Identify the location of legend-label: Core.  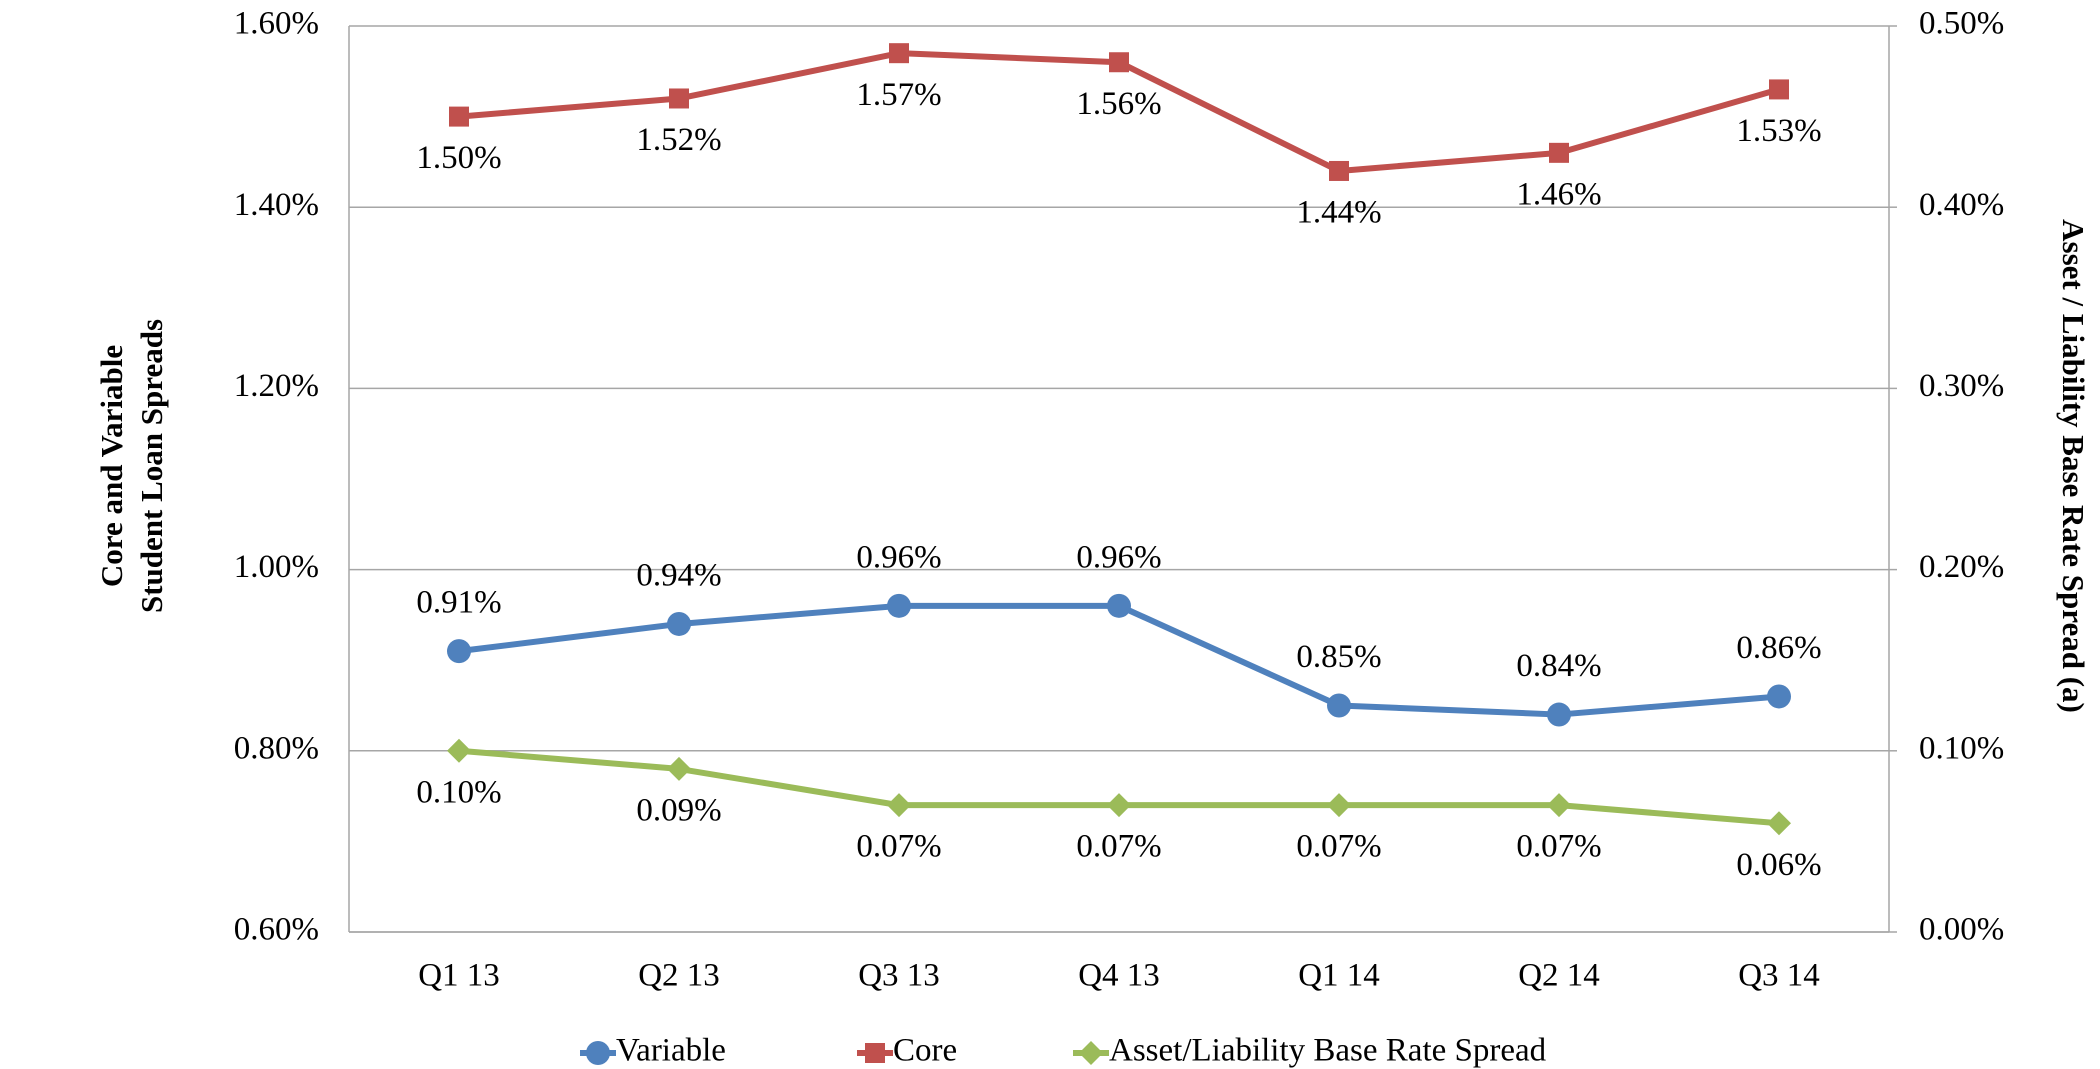
(925, 1051).